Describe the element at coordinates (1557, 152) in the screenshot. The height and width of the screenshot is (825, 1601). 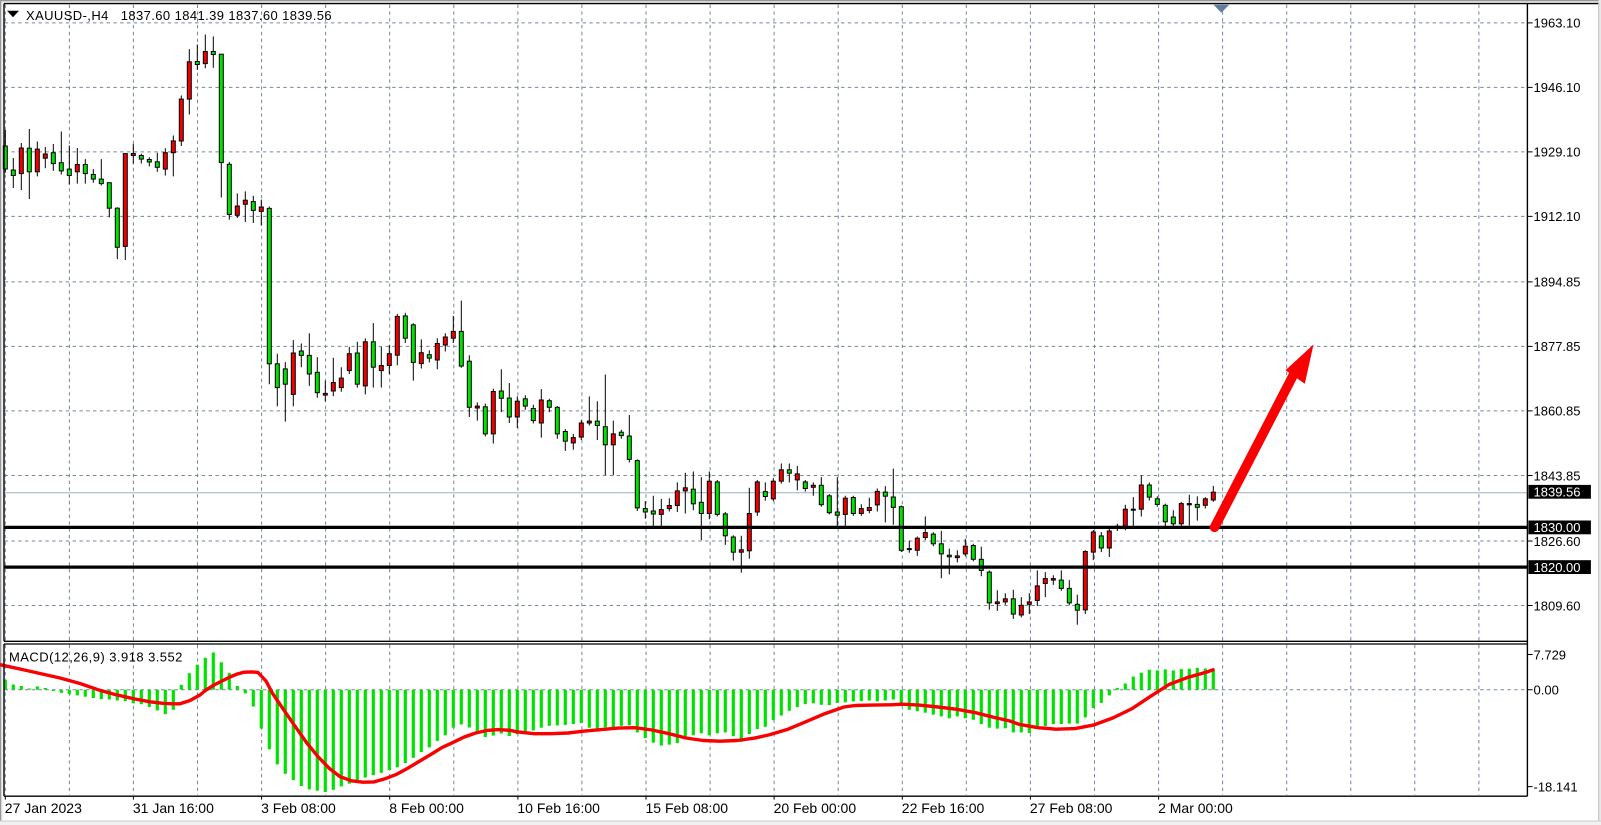
I see `svg-text: 1929.10` at that location.